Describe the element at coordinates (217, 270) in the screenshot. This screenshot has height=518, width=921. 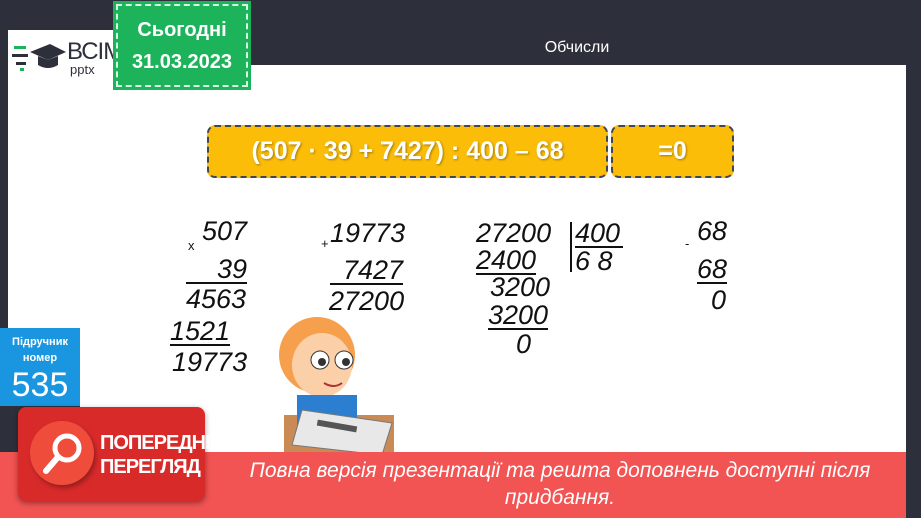
I see `mult-b: 39` at that location.